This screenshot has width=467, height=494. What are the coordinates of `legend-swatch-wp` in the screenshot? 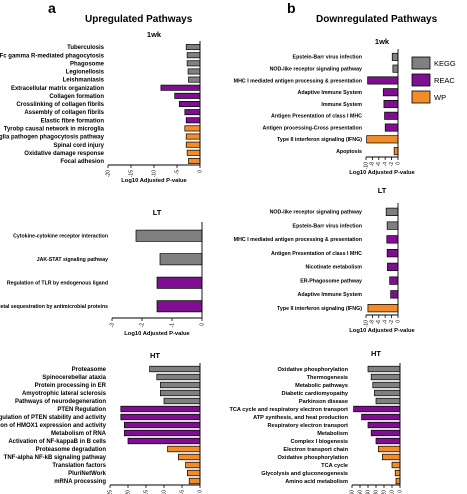 It's located at (421, 97).